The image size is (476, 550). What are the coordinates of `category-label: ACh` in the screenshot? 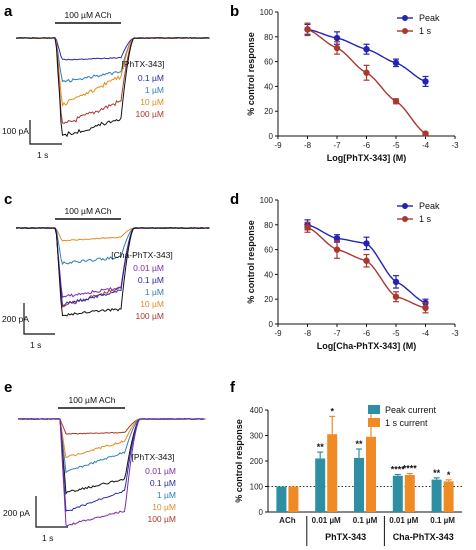 It's located at (287, 520).